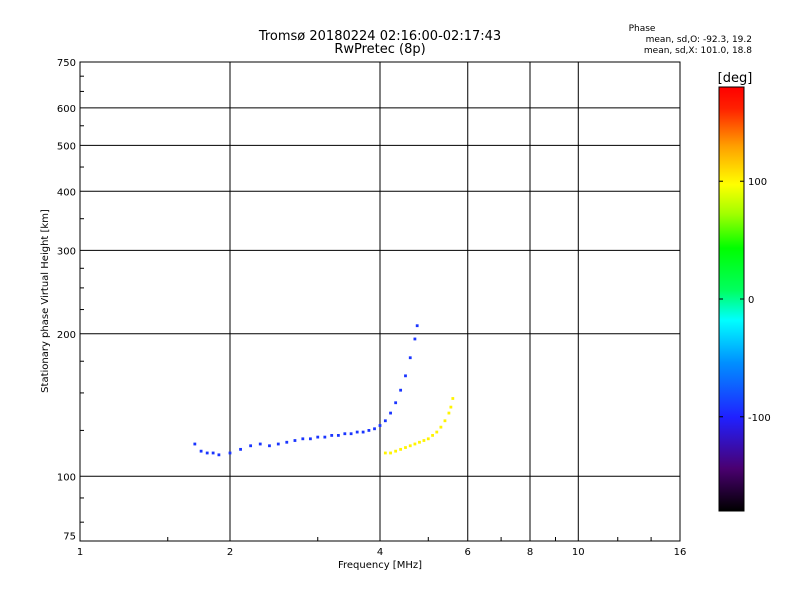  What do you see at coordinates (699, 40) in the screenshot?
I see `stats-line-o: mean, sd,O: -92.3, 19.2` at bounding box center [699, 40].